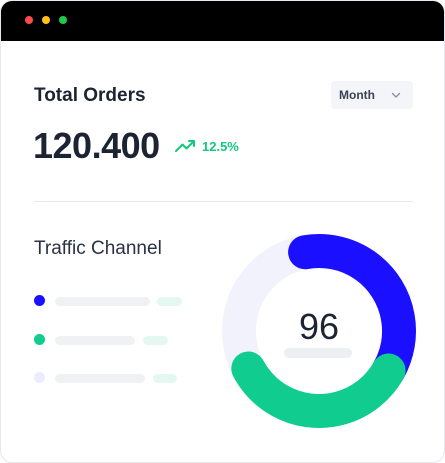 The width and height of the screenshot is (445, 463). What do you see at coordinates (46, 20) in the screenshot?
I see `minimize-window-dot` at bounding box center [46, 20].